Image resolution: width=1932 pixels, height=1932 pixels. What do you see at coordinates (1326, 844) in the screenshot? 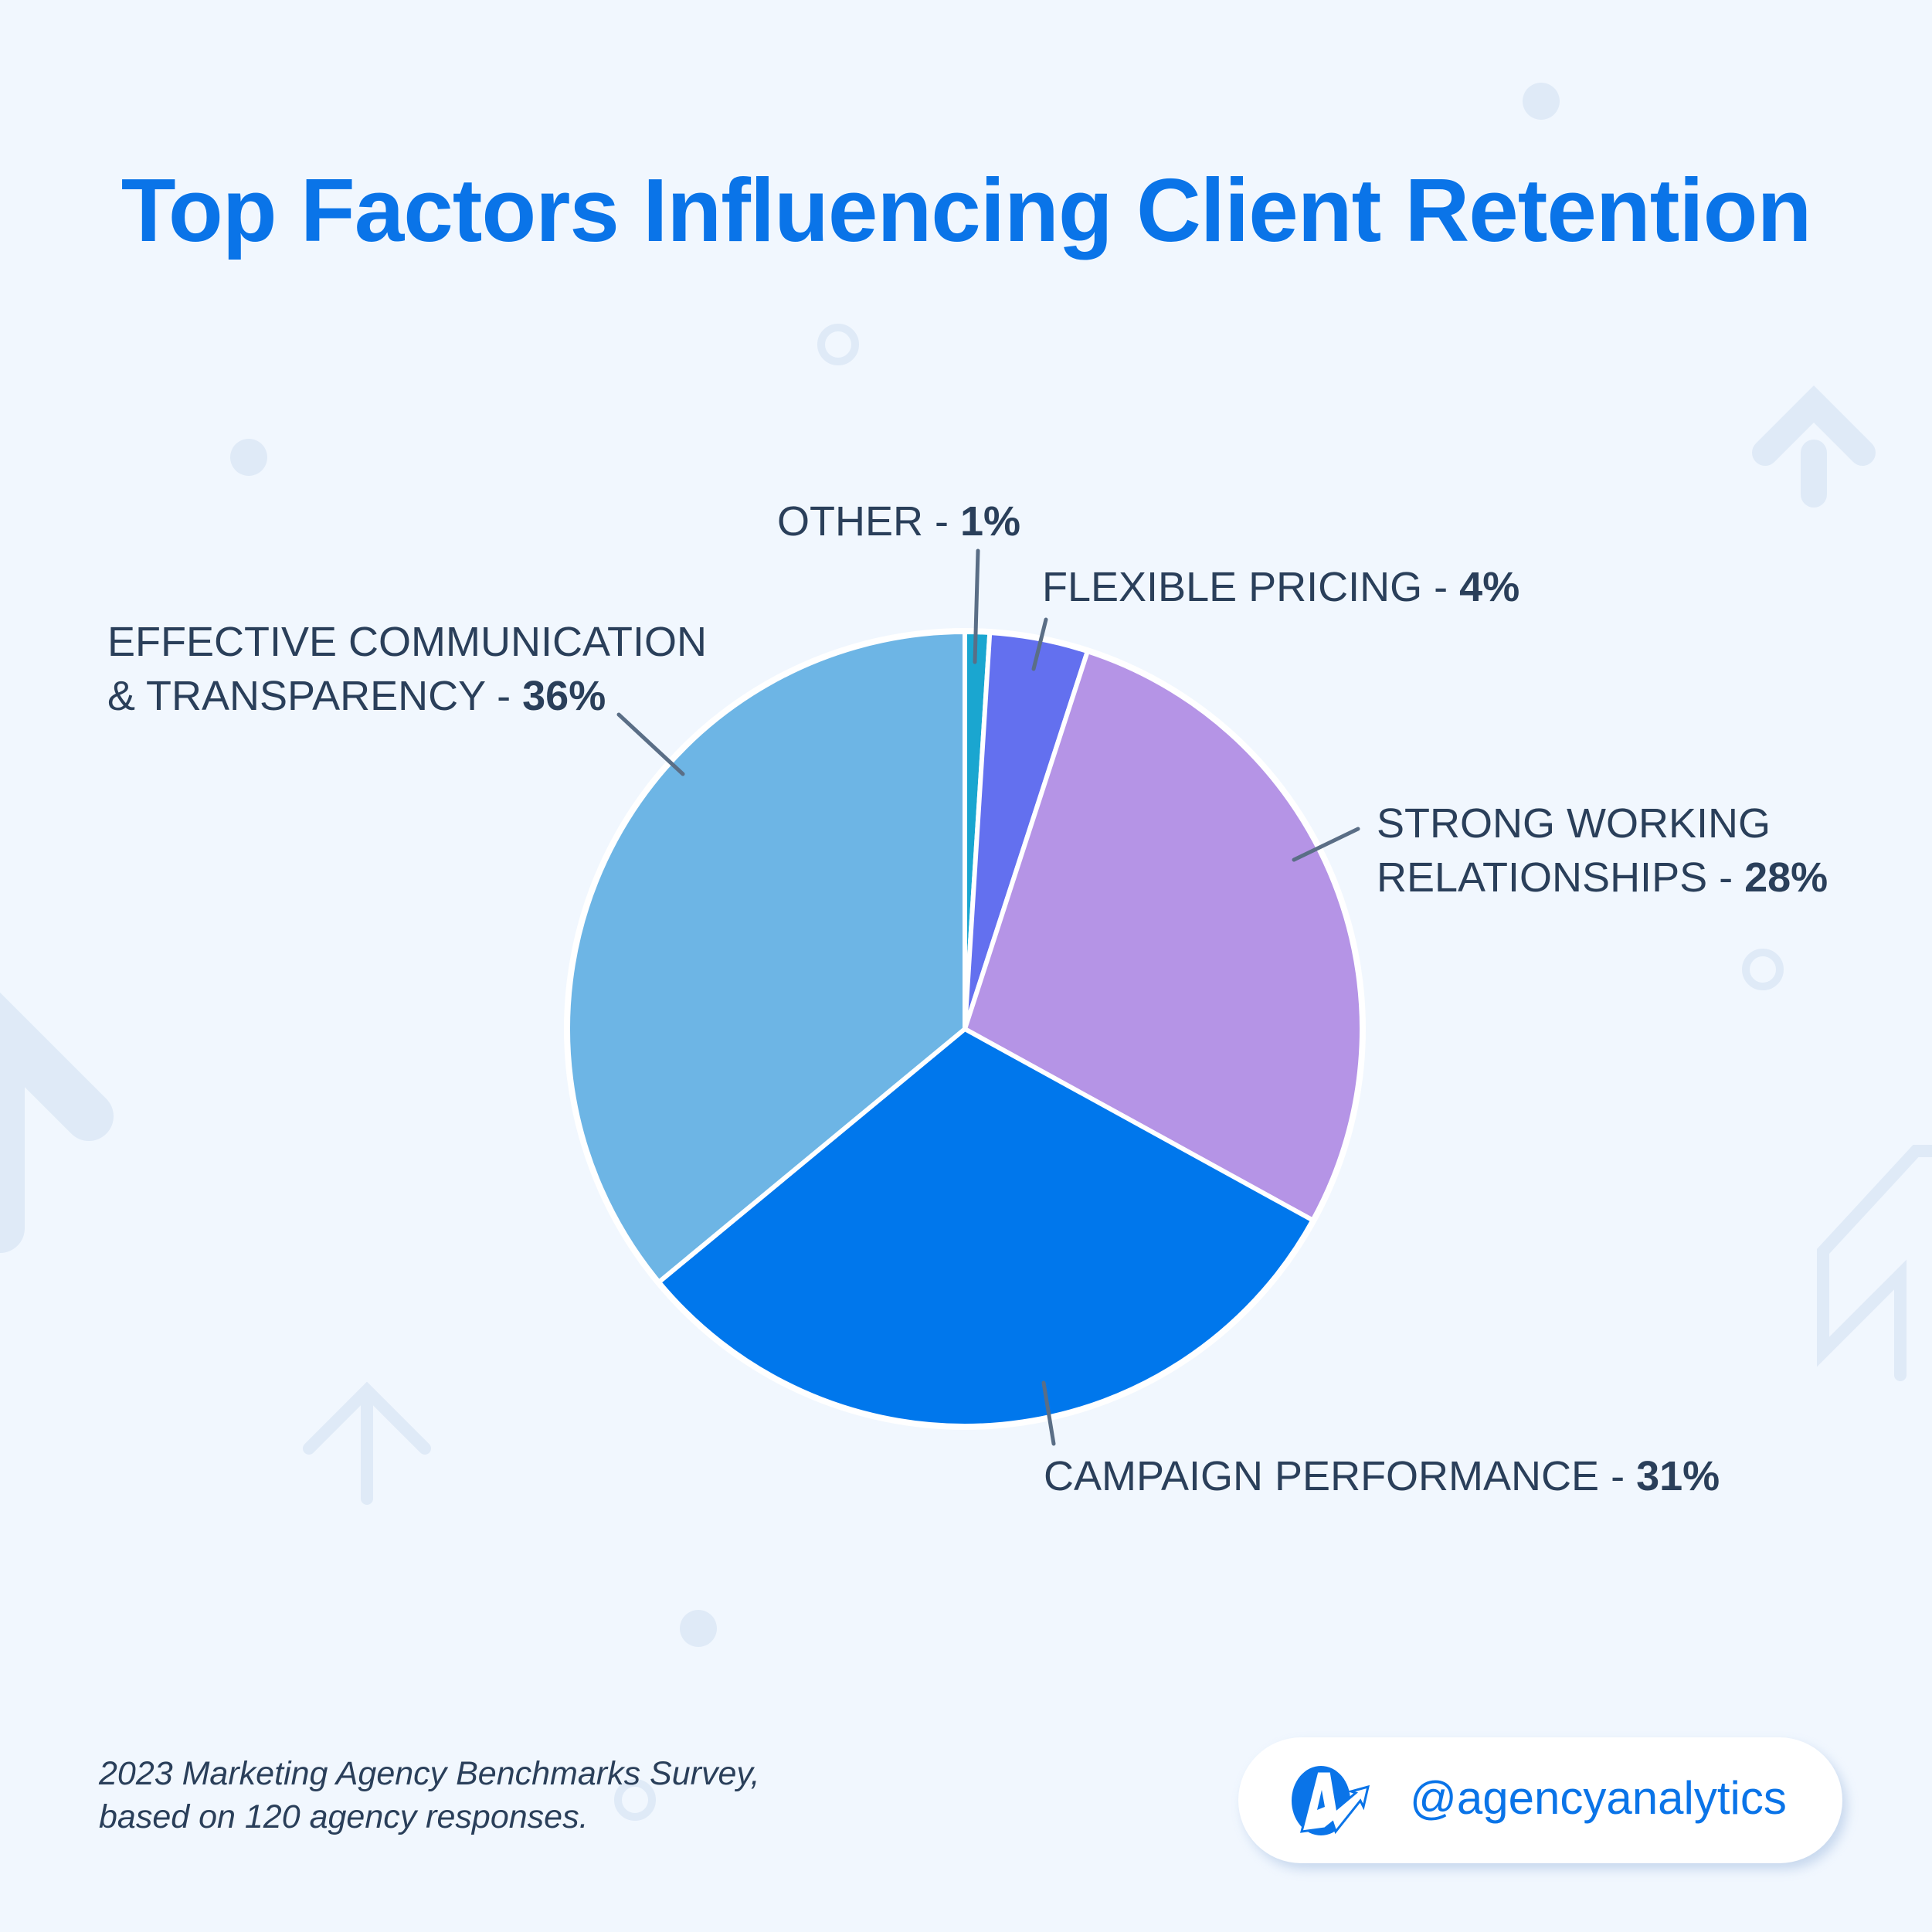
I see `leader-line-strong-relationships` at bounding box center [1326, 844].